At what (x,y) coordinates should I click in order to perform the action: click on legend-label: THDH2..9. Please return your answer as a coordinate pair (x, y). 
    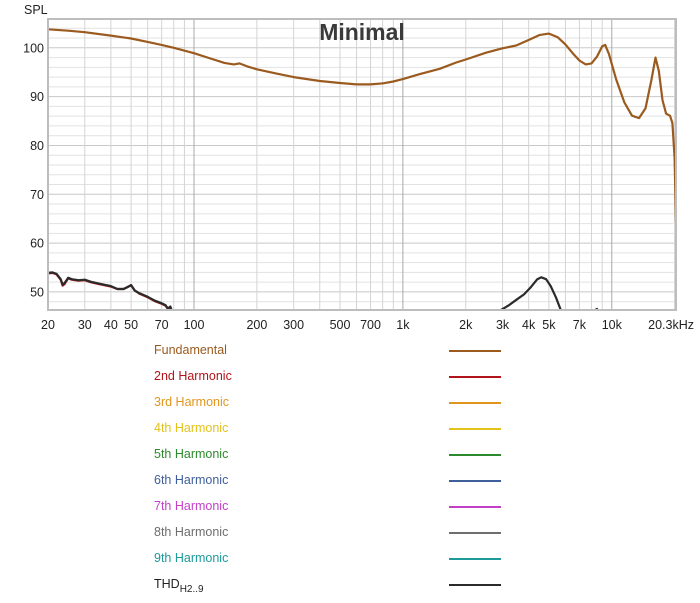
    Looking at the image, I should click on (179, 586).